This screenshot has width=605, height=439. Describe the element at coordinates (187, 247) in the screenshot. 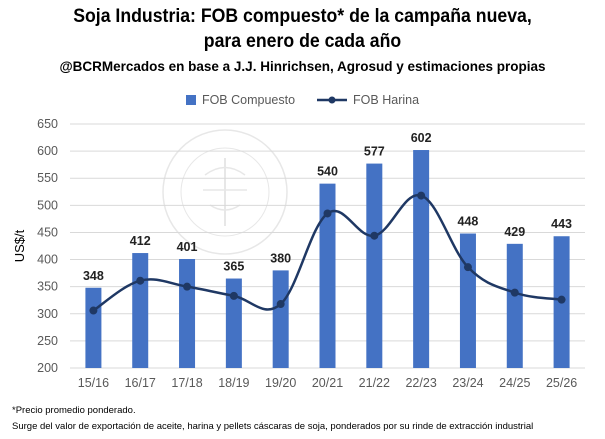

I see `bar-value-label: 401` at that location.